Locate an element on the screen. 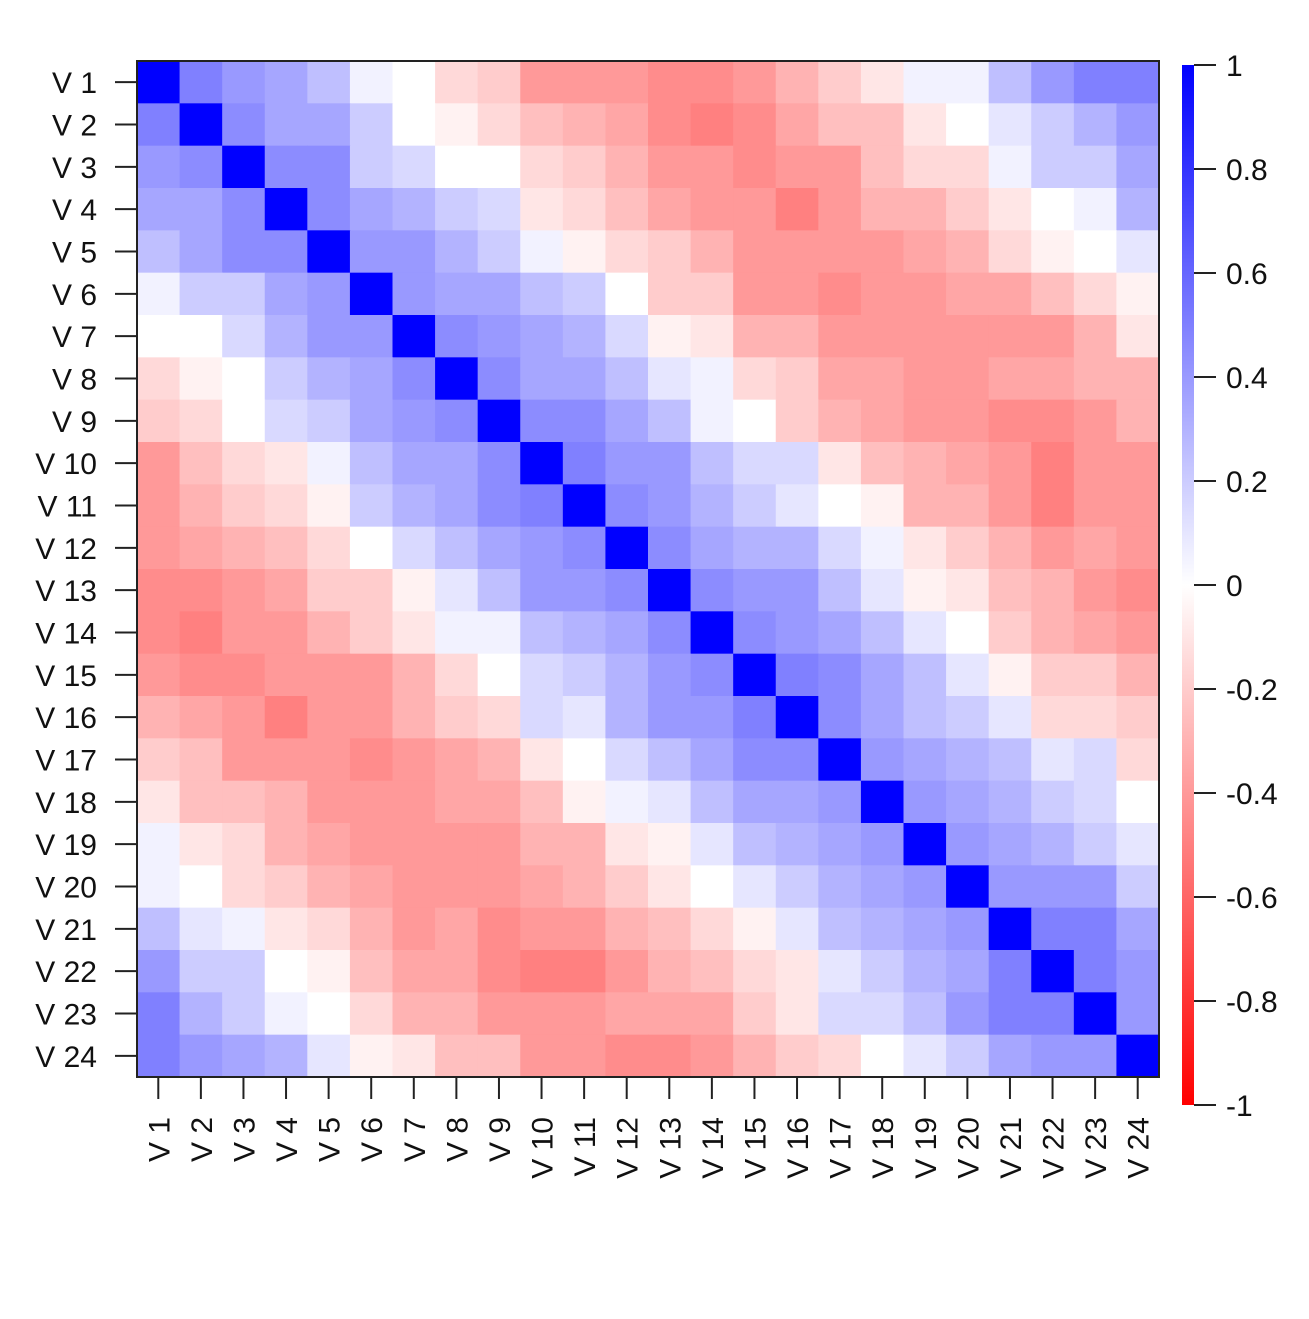 The height and width of the screenshot is (1319, 1309). x-tick-label: V 7 is located at coordinates (415, 1139).